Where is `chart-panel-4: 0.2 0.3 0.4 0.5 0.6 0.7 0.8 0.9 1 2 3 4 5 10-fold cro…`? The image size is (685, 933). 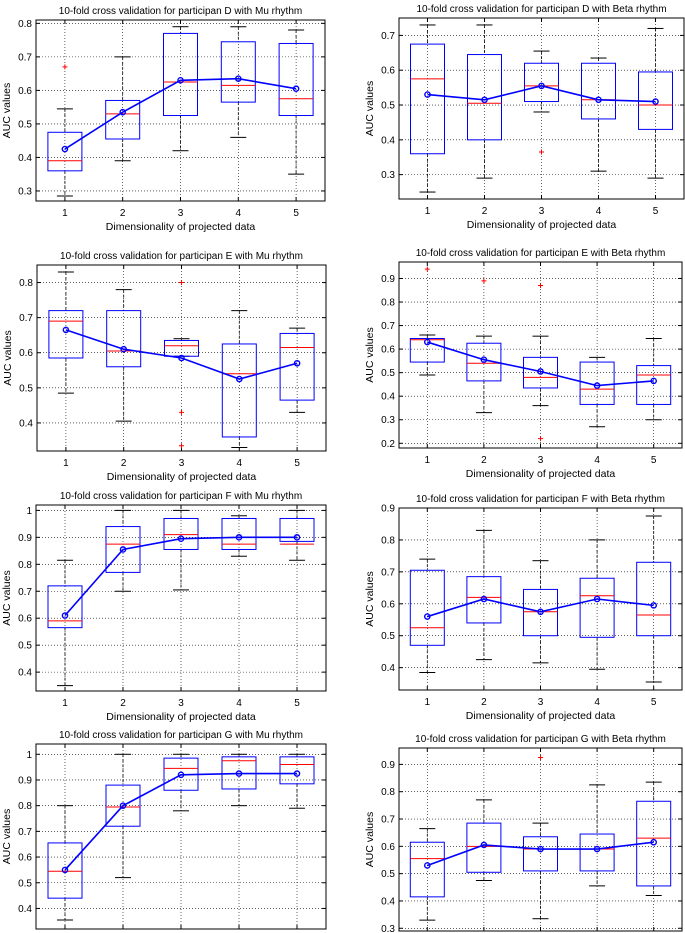 chart-panel-4: 0.2 0.3 0.4 0.5 0.6 0.7 0.8 0.9 1 2 3 4 5 10-fold cro… is located at coordinates (523, 364).